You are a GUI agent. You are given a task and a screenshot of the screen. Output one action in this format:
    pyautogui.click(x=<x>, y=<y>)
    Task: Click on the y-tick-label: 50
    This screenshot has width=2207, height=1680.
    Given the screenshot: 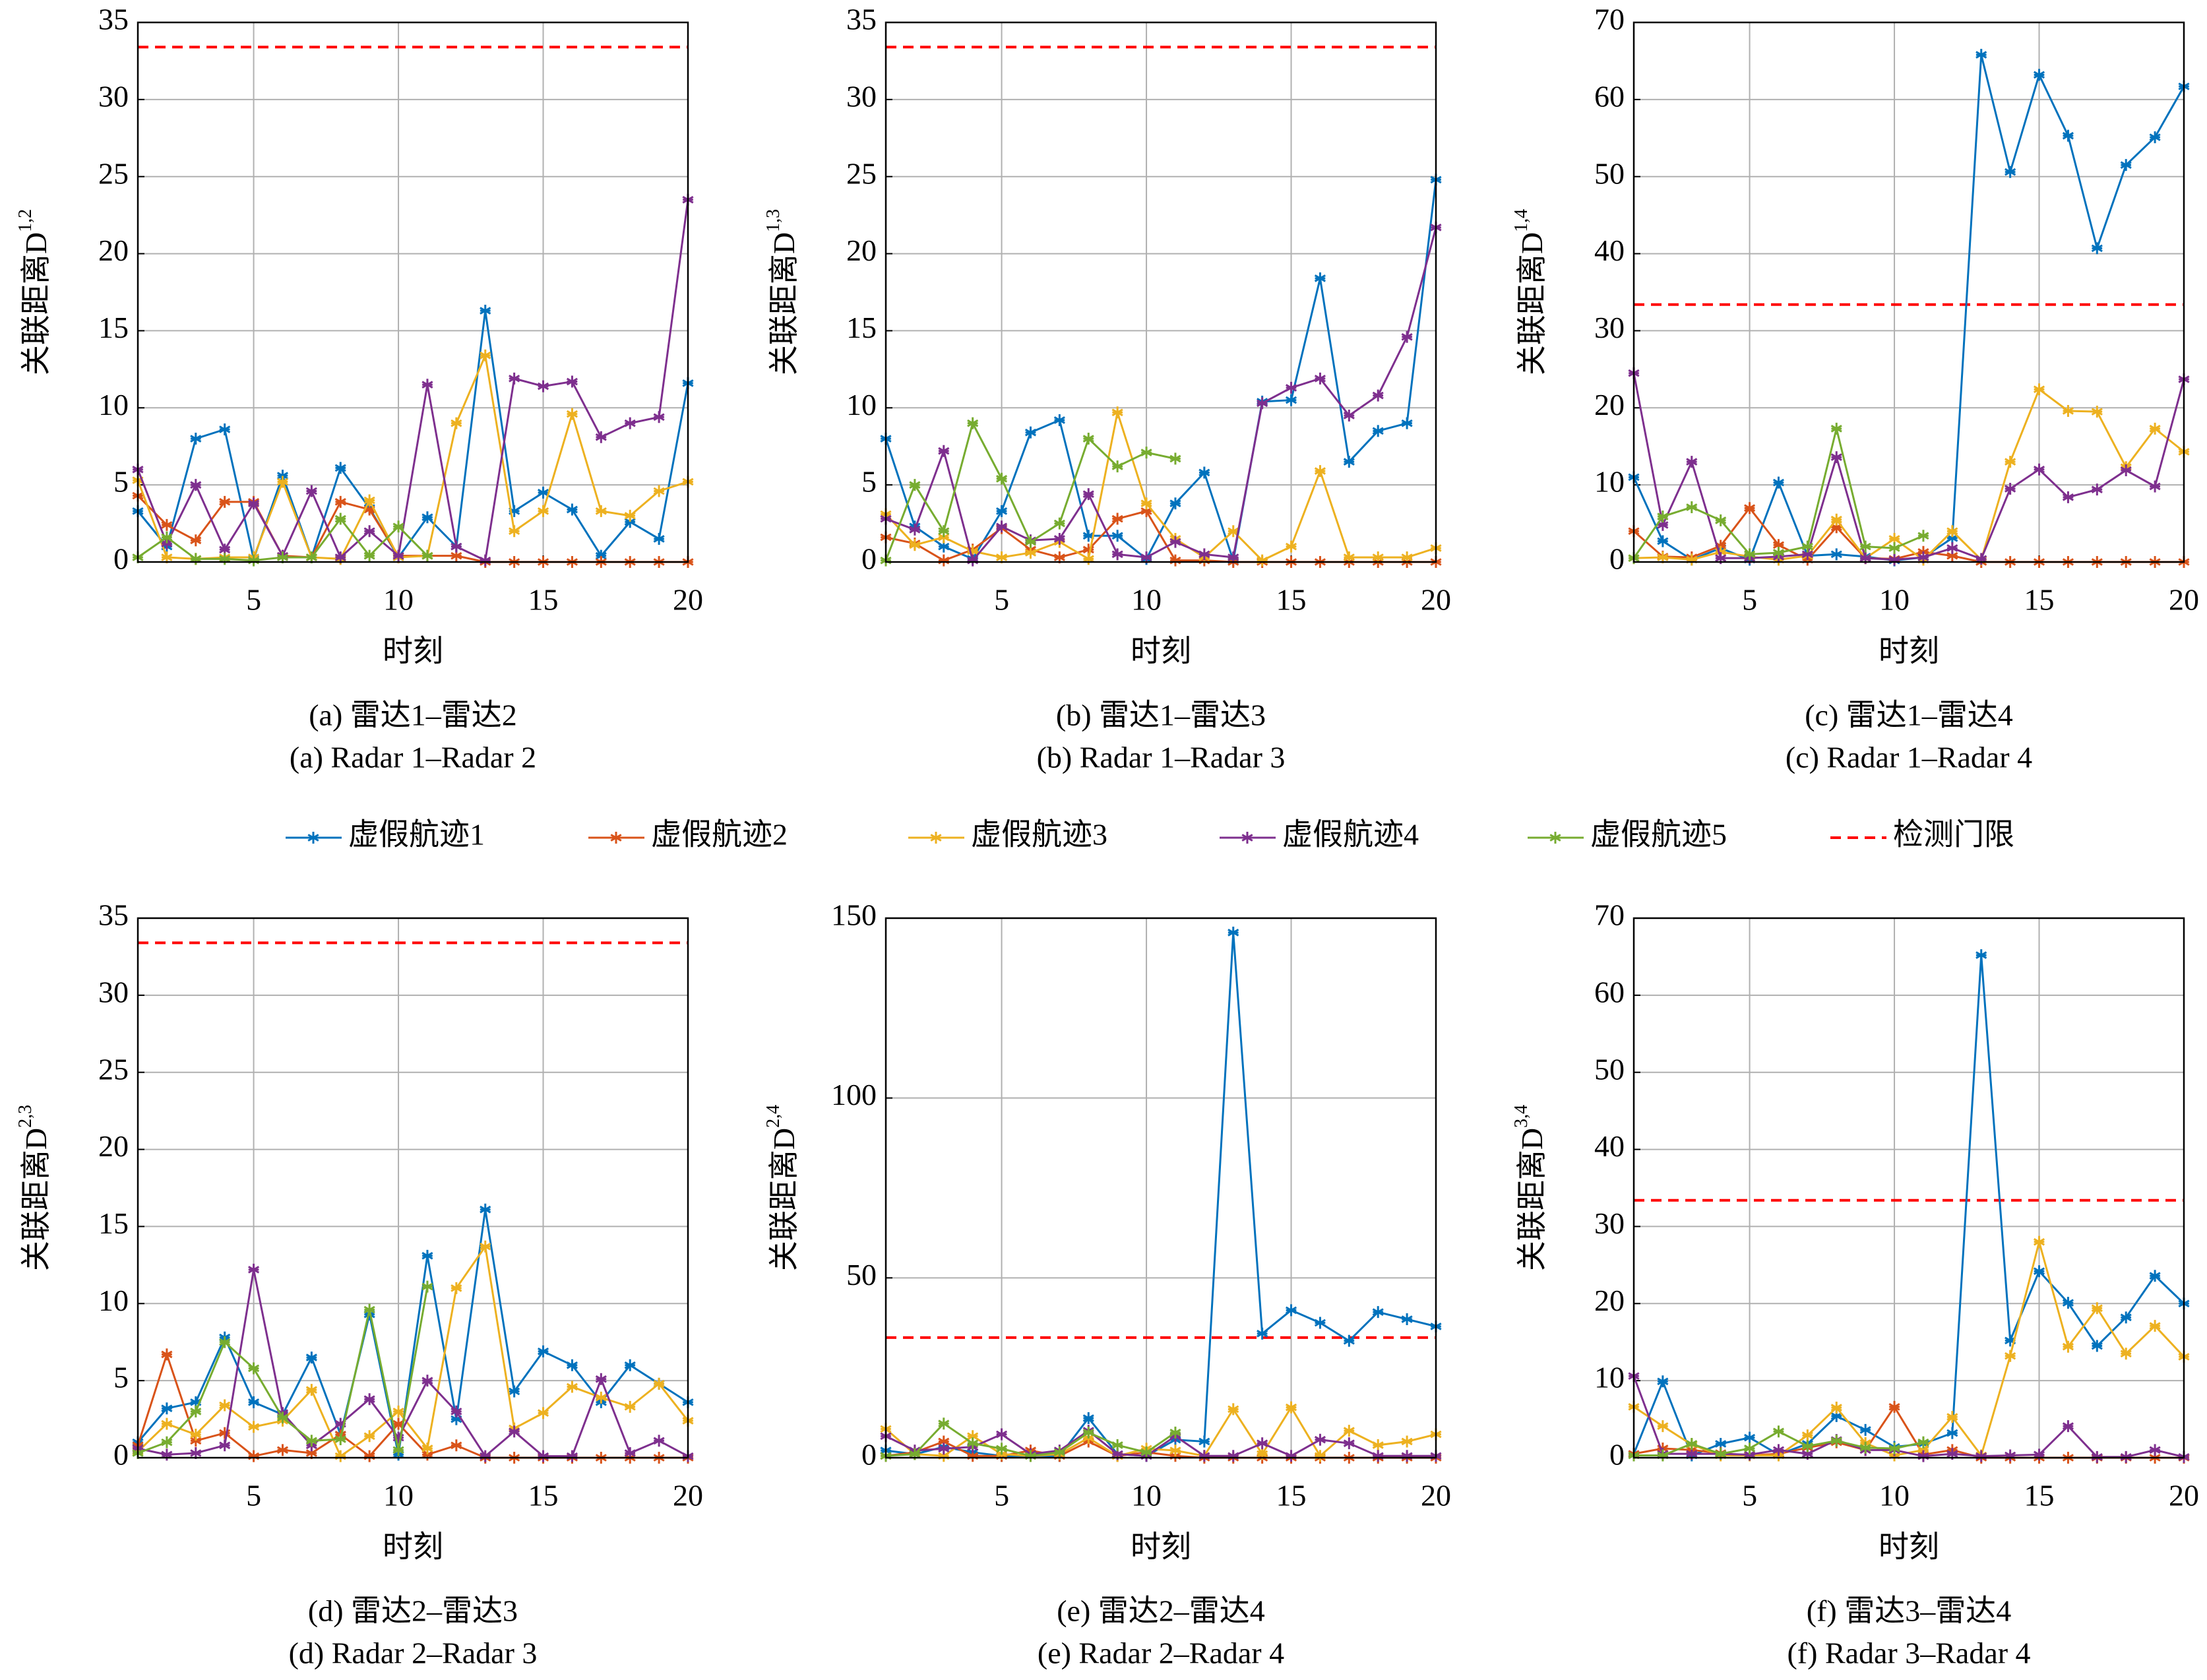 What is the action you would take?
    pyautogui.click(x=1609, y=1069)
    